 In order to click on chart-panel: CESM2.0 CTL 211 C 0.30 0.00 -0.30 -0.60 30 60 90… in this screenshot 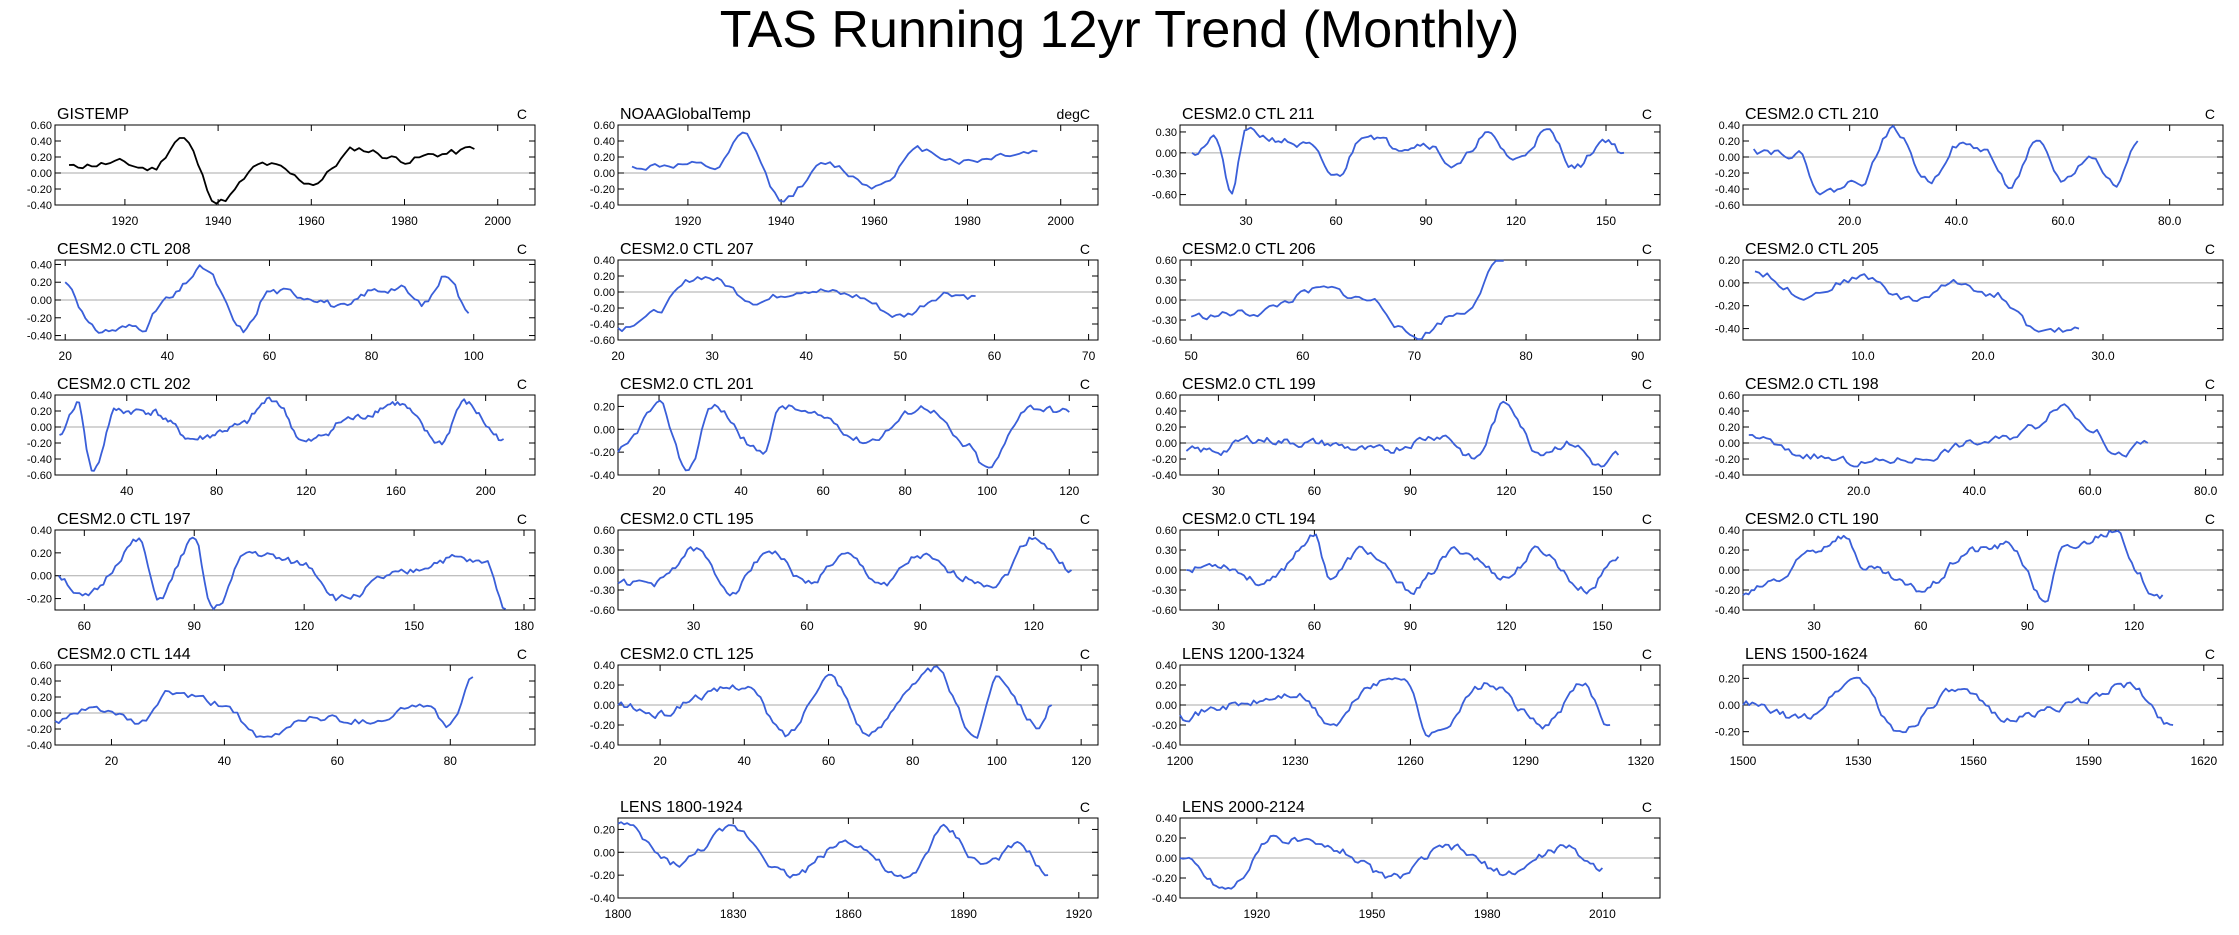, I will do `click(1406, 167)`.